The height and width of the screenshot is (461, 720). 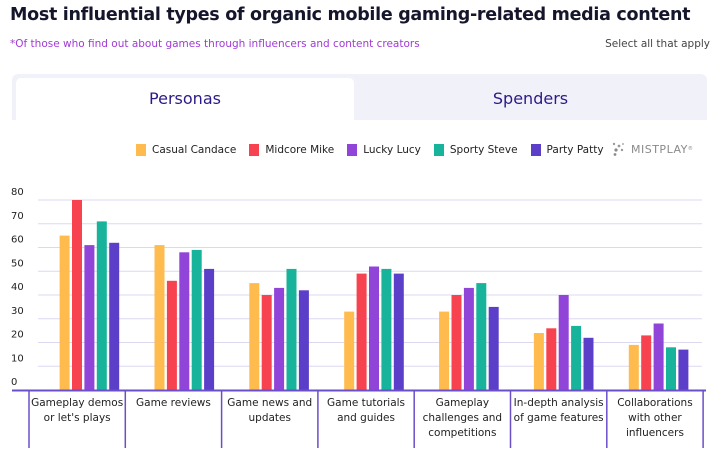 What do you see at coordinates (77, 410) in the screenshot?
I see `x-tick-label: Gameplay demos or let's plays` at bounding box center [77, 410].